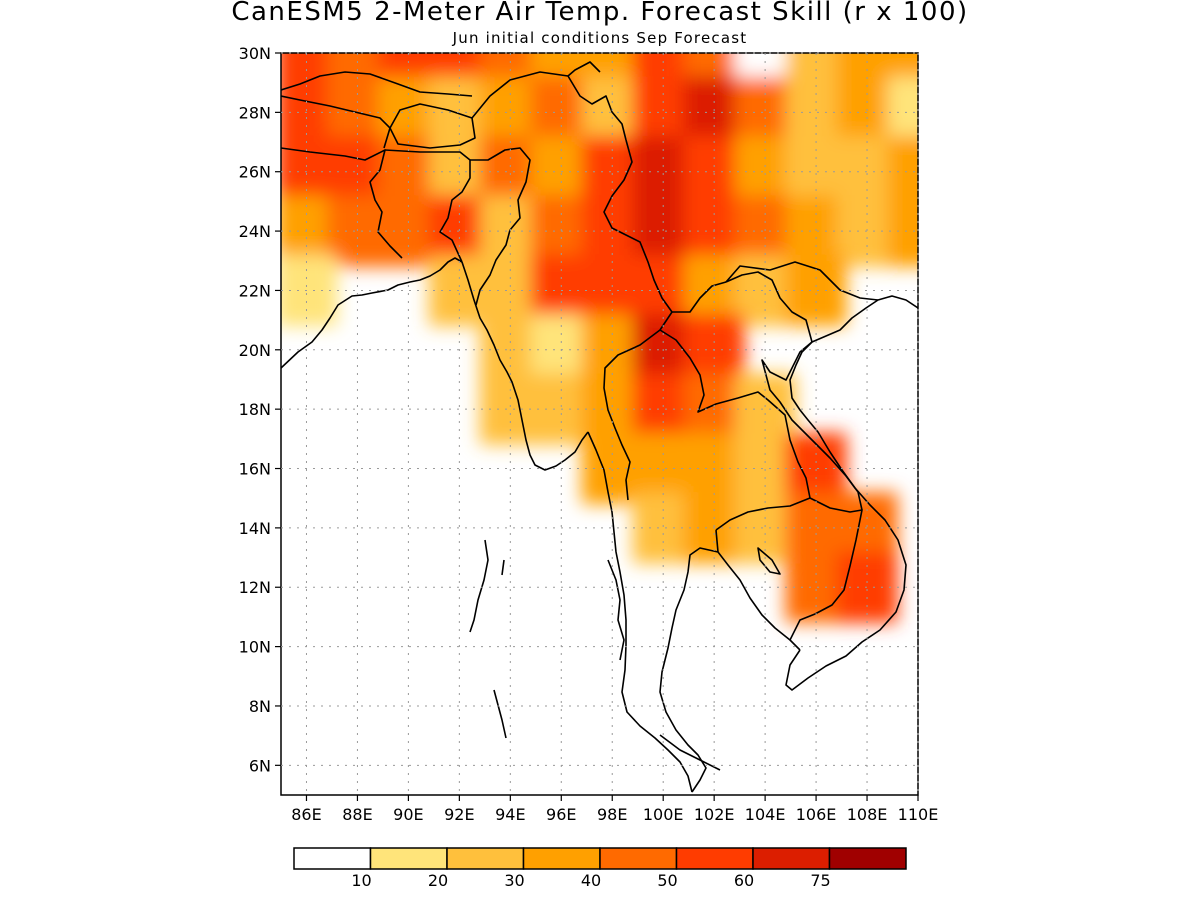 Image resolution: width=1200 pixels, height=900 pixels. Describe the element at coordinates (500, 226) in the screenshot. I see `border-myanmar-india` at that location.